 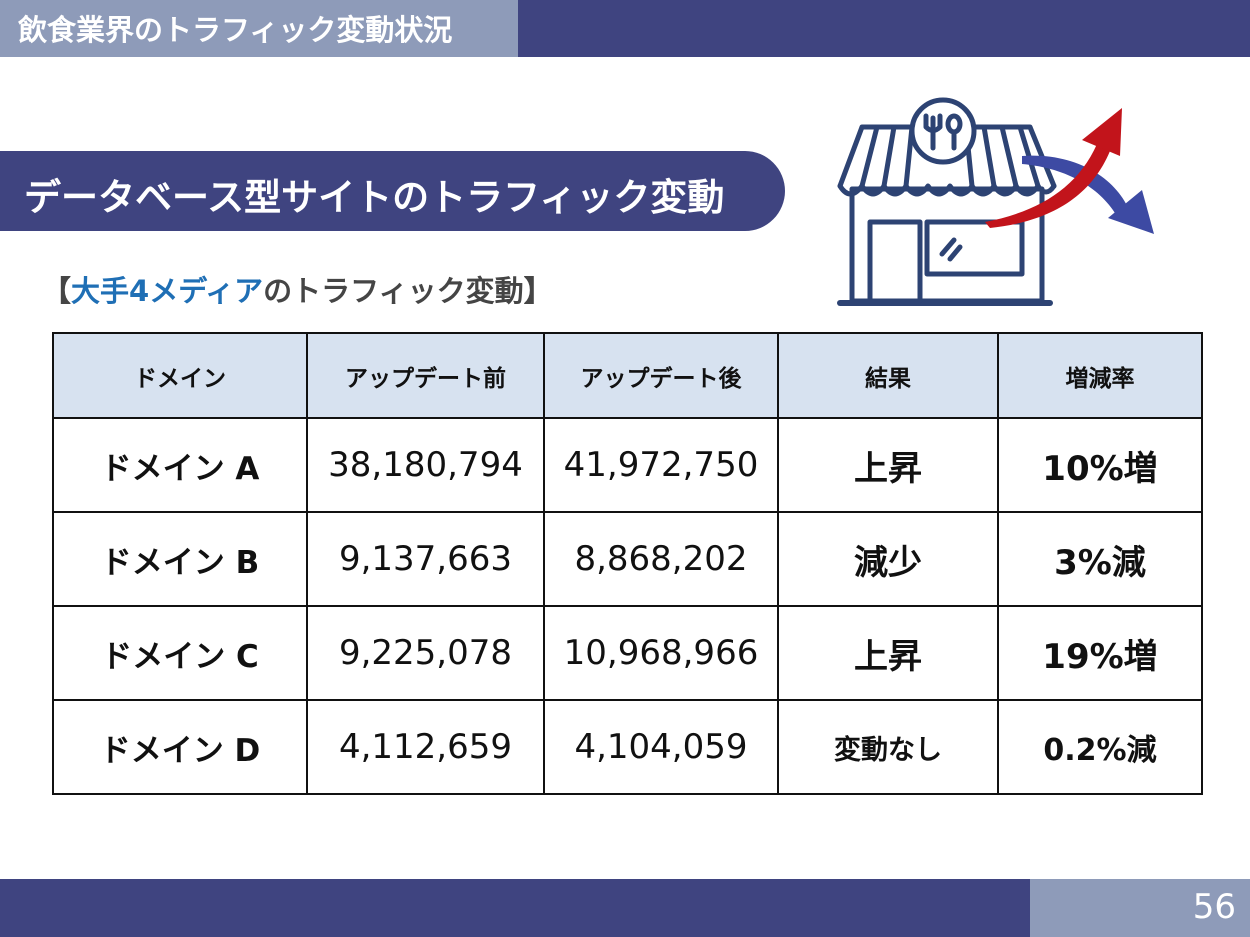 I want to click on cell-rate: 10%増, so click(x=1100, y=465).